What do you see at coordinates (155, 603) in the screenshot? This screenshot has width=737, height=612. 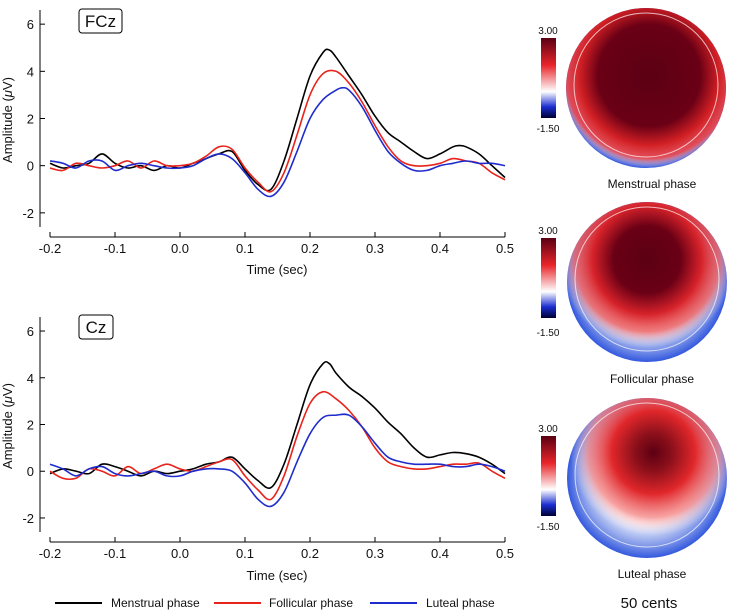 I see `legend-label-menstrual: Menstrual phase` at bounding box center [155, 603].